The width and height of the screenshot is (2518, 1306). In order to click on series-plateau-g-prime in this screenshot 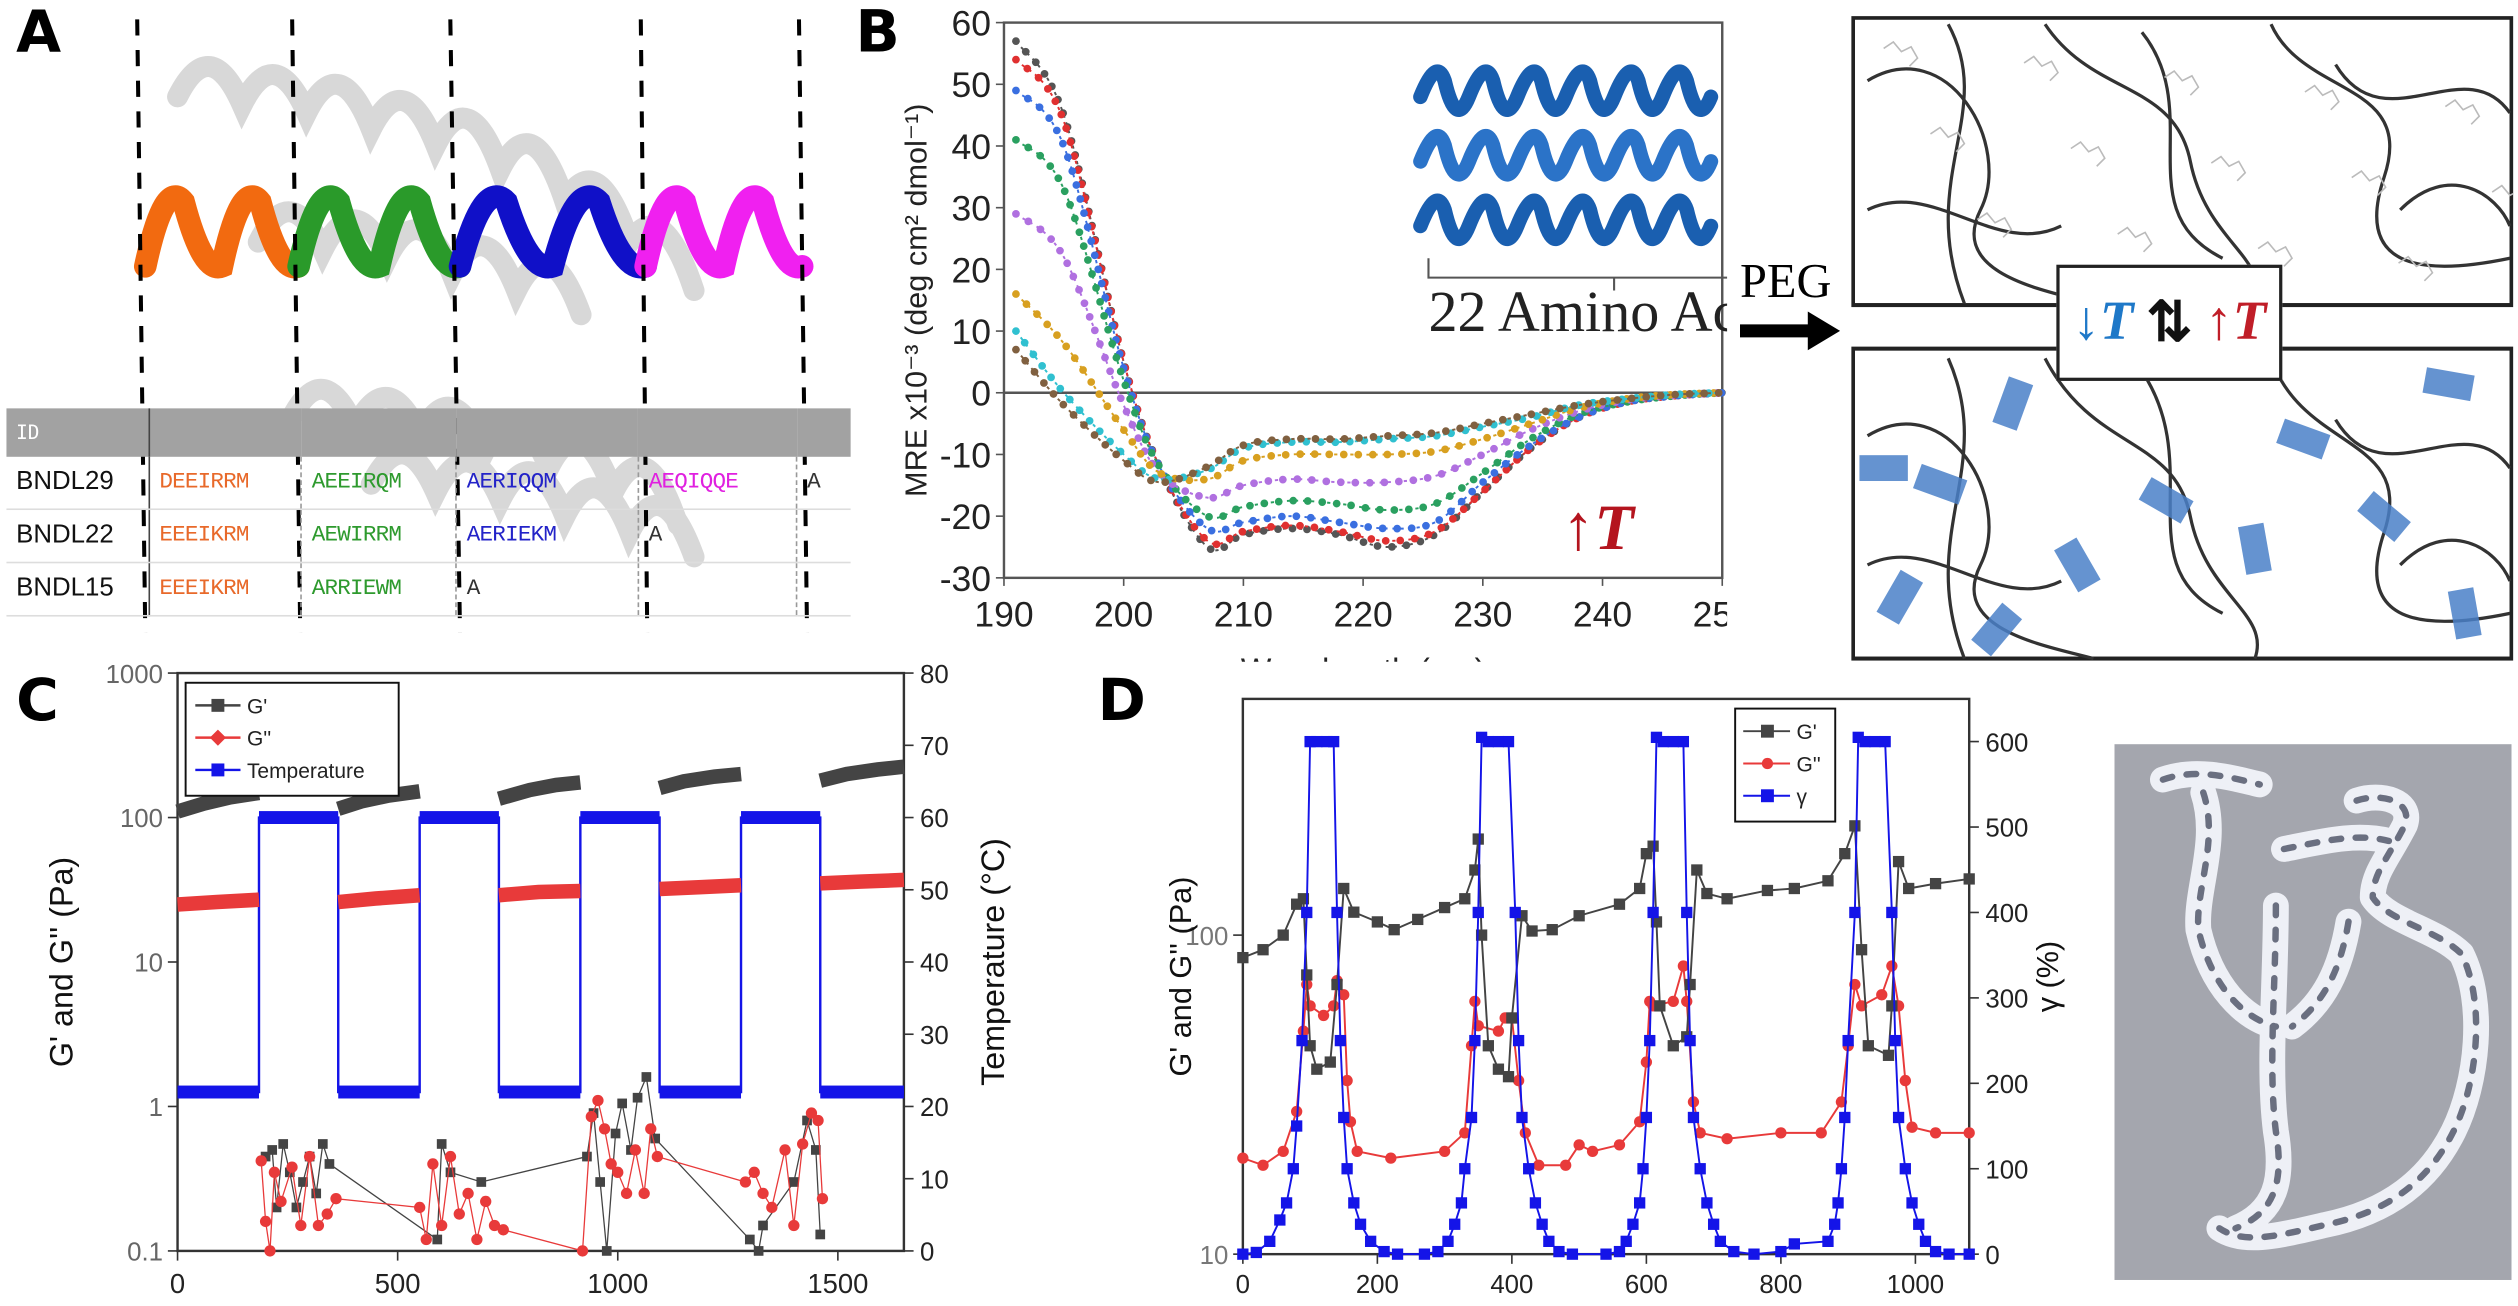, I will do `click(539, 790)`.